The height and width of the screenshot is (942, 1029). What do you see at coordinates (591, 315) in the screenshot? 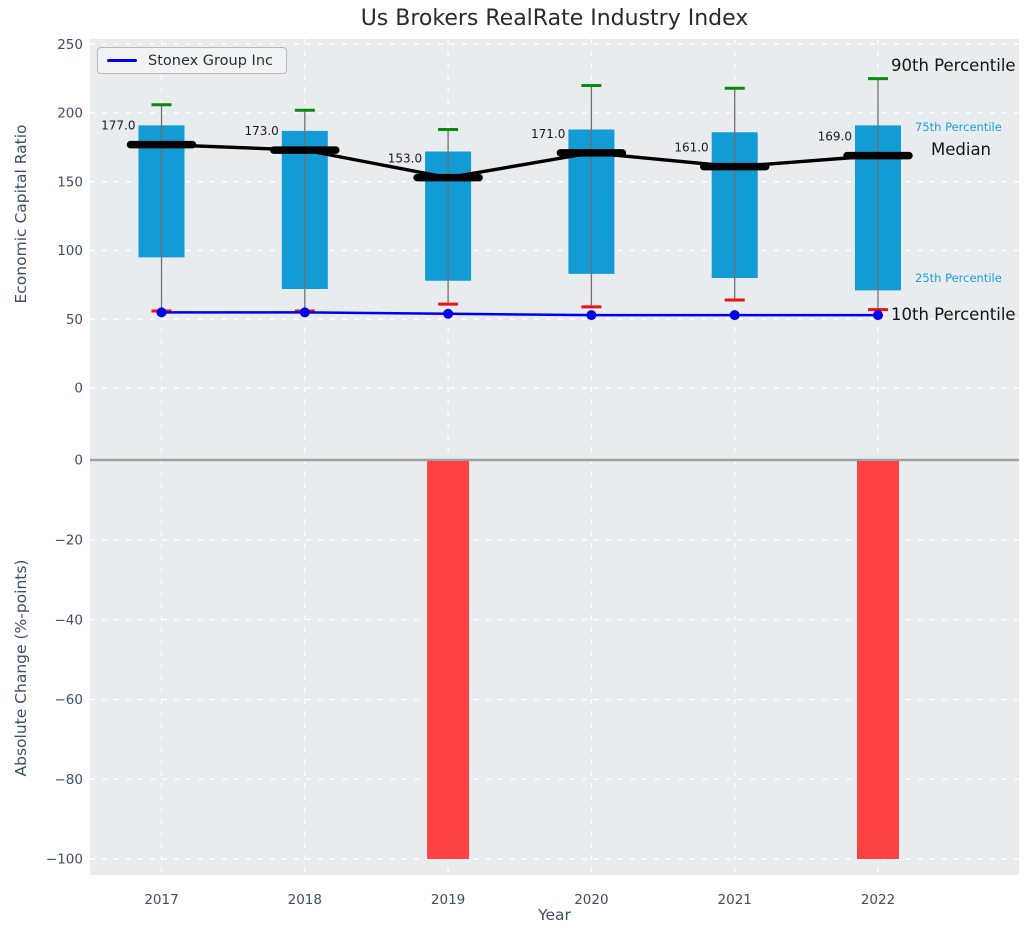
I see `stonex-point-2020` at bounding box center [591, 315].